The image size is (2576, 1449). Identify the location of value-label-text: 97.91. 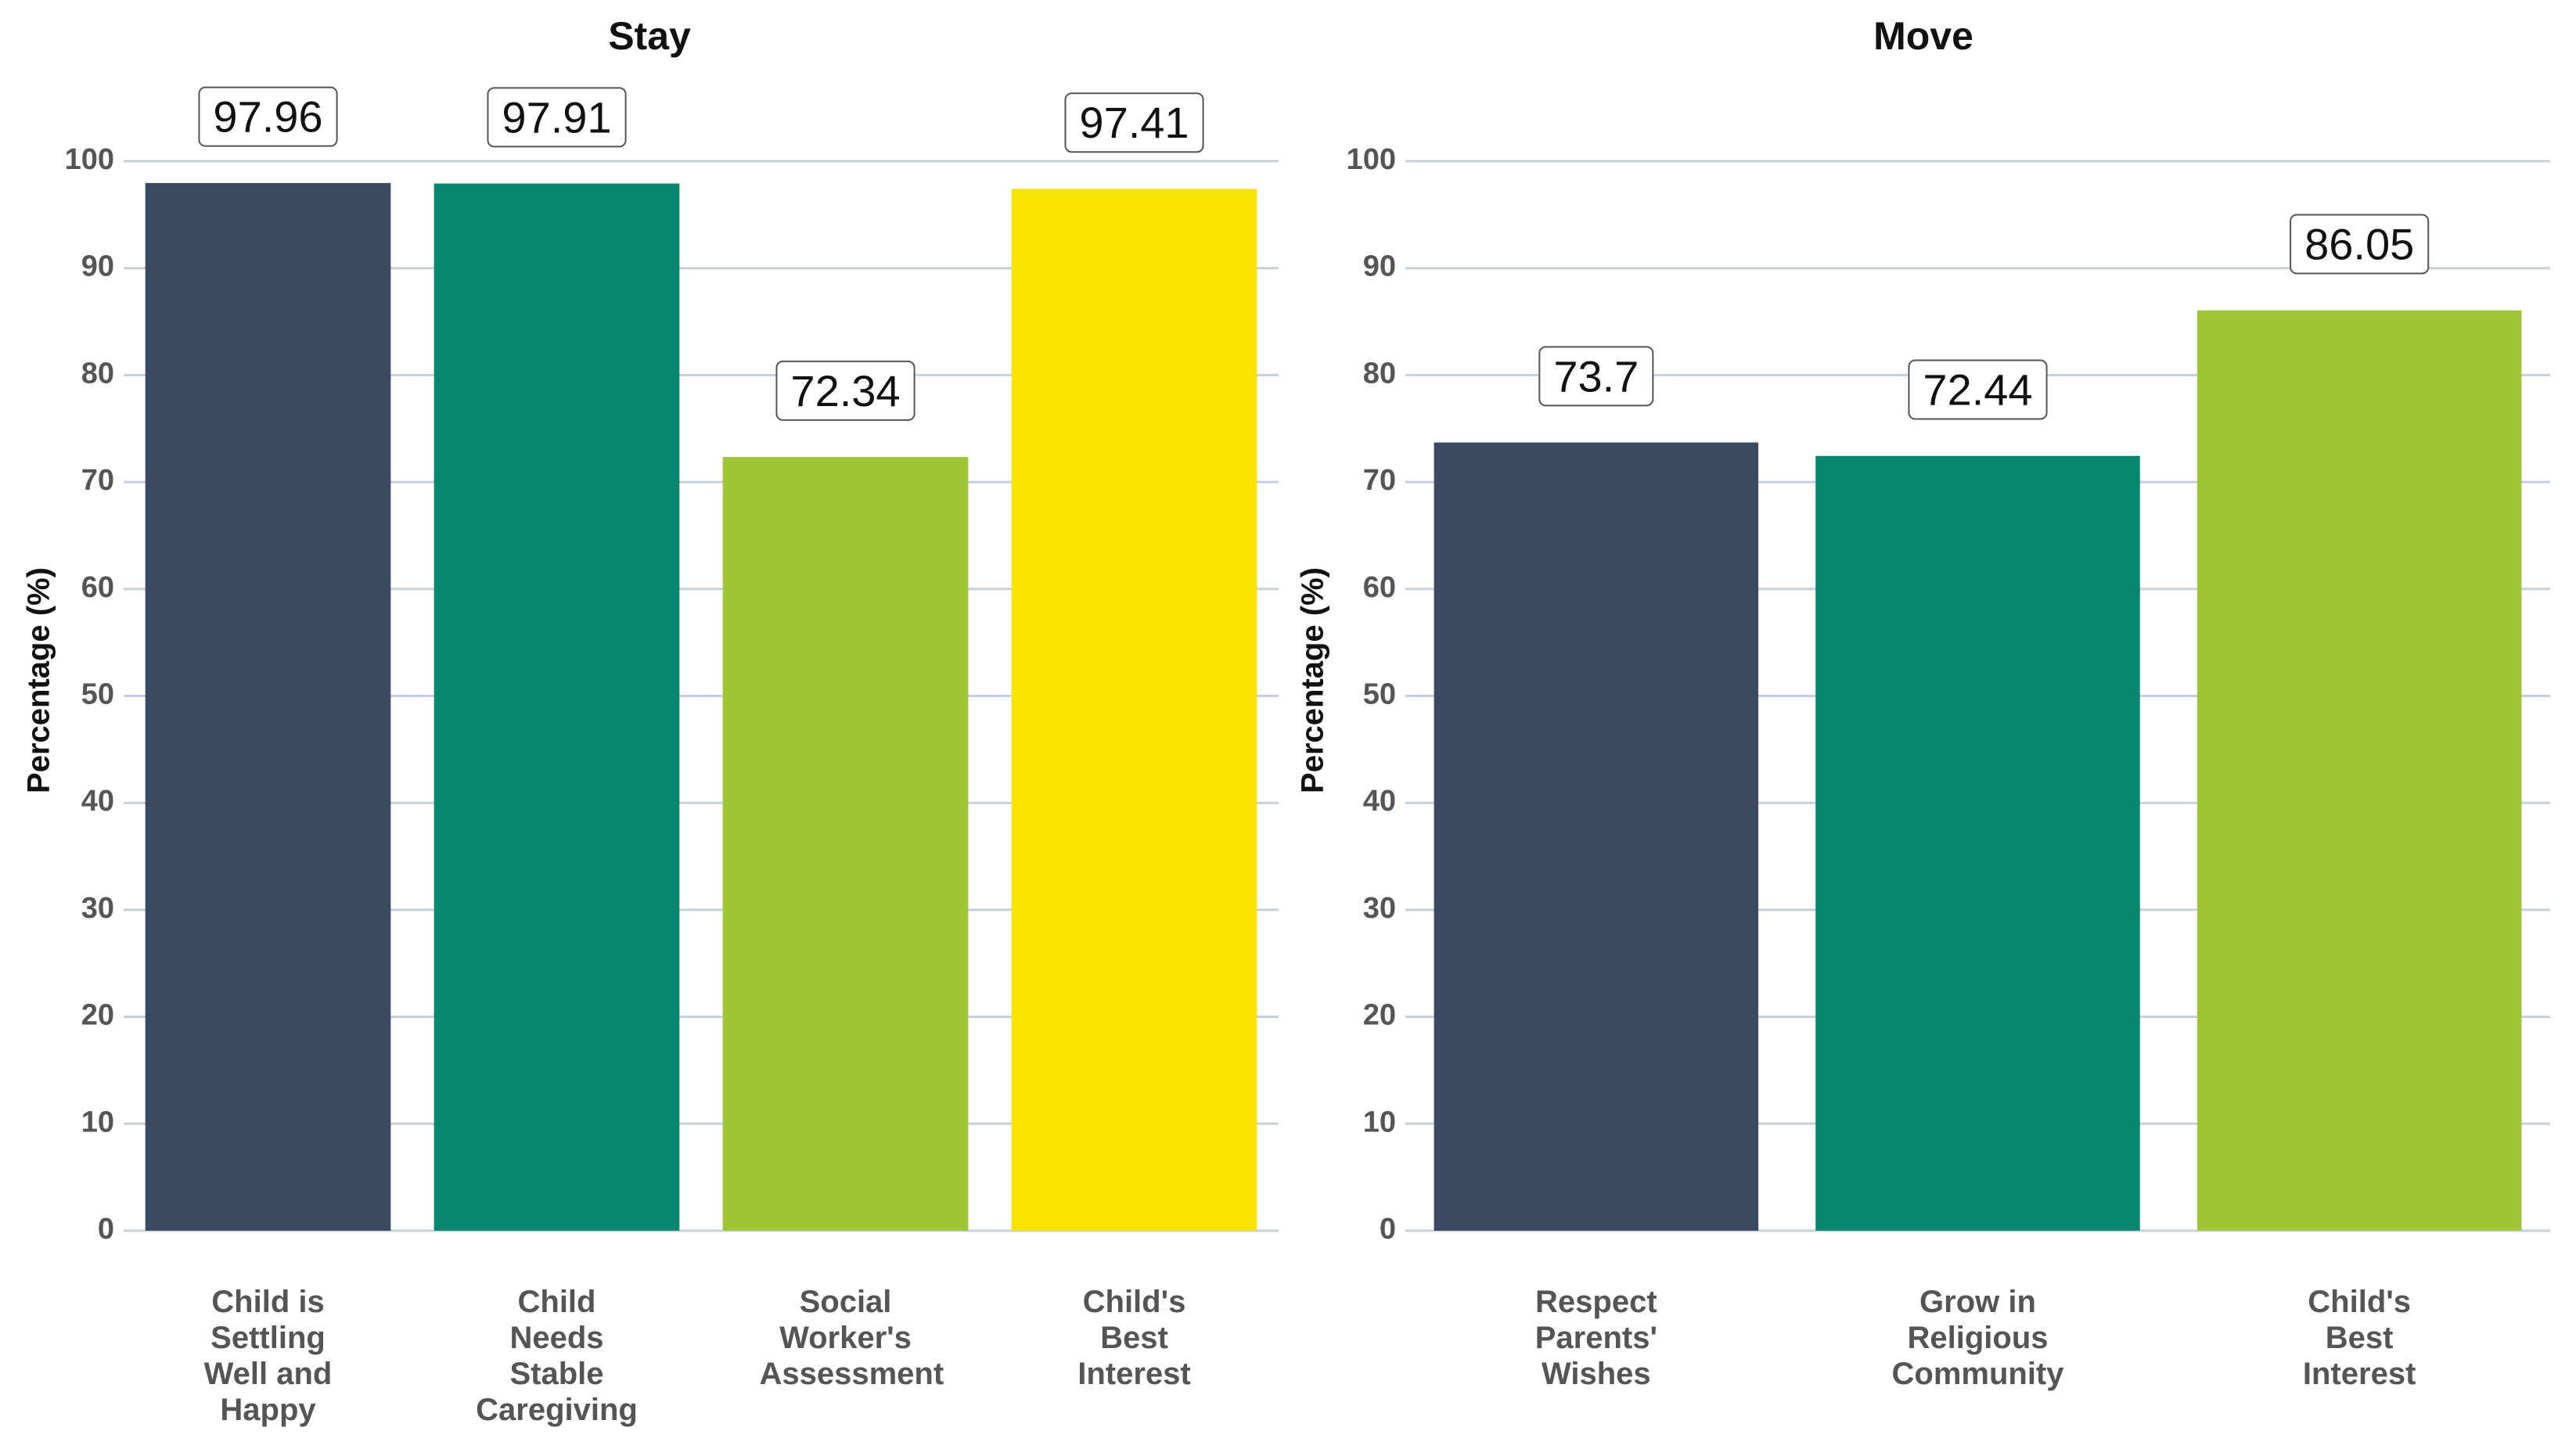
(557, 117).